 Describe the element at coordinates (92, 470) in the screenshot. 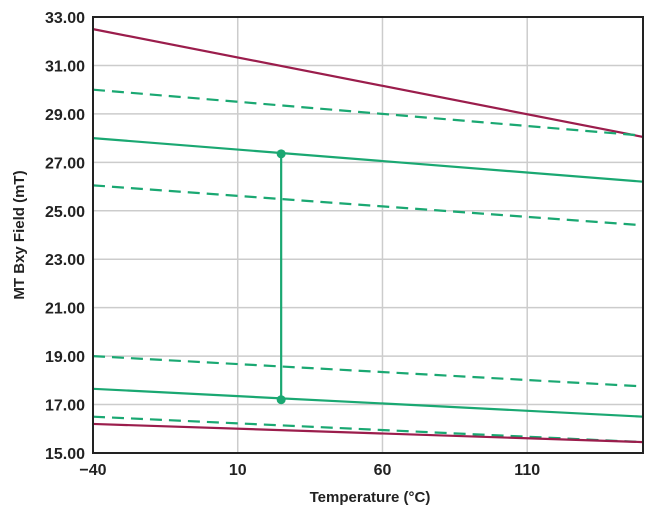

I see `x-tick-label: −40` at that location.